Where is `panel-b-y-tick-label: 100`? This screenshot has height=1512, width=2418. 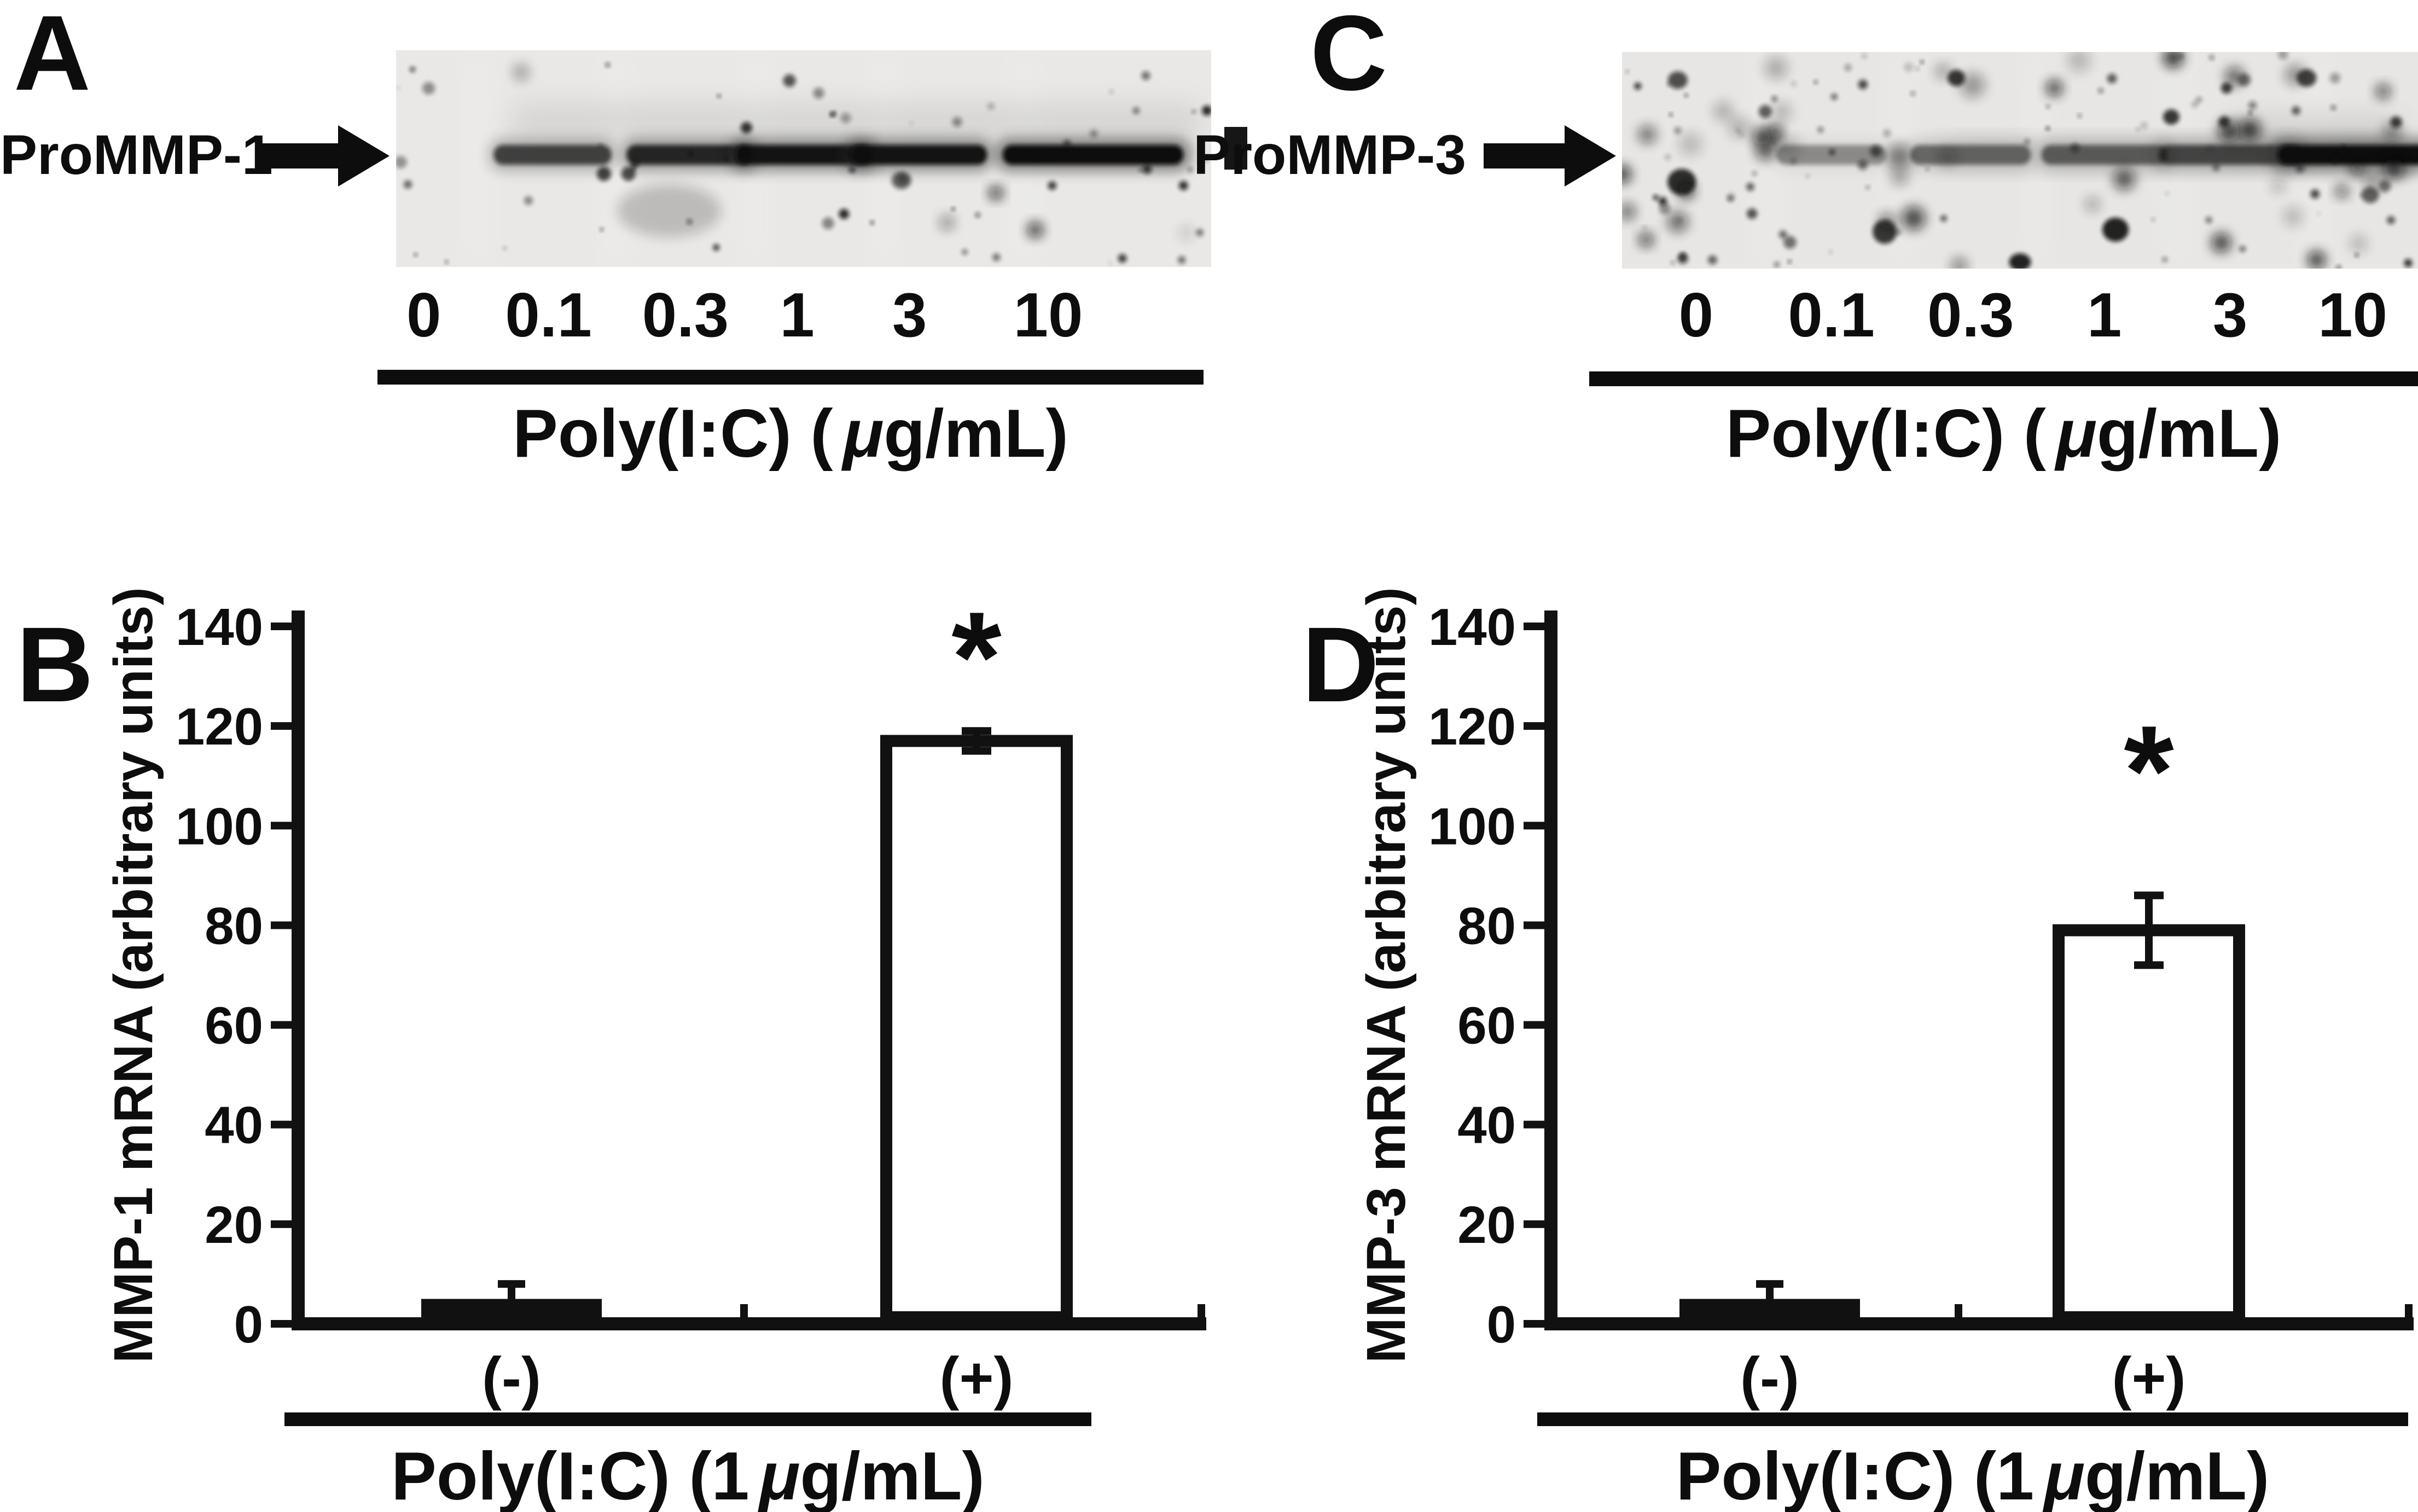
panel-b-y-tick-label: 100 is located at coordinates (220, 826).